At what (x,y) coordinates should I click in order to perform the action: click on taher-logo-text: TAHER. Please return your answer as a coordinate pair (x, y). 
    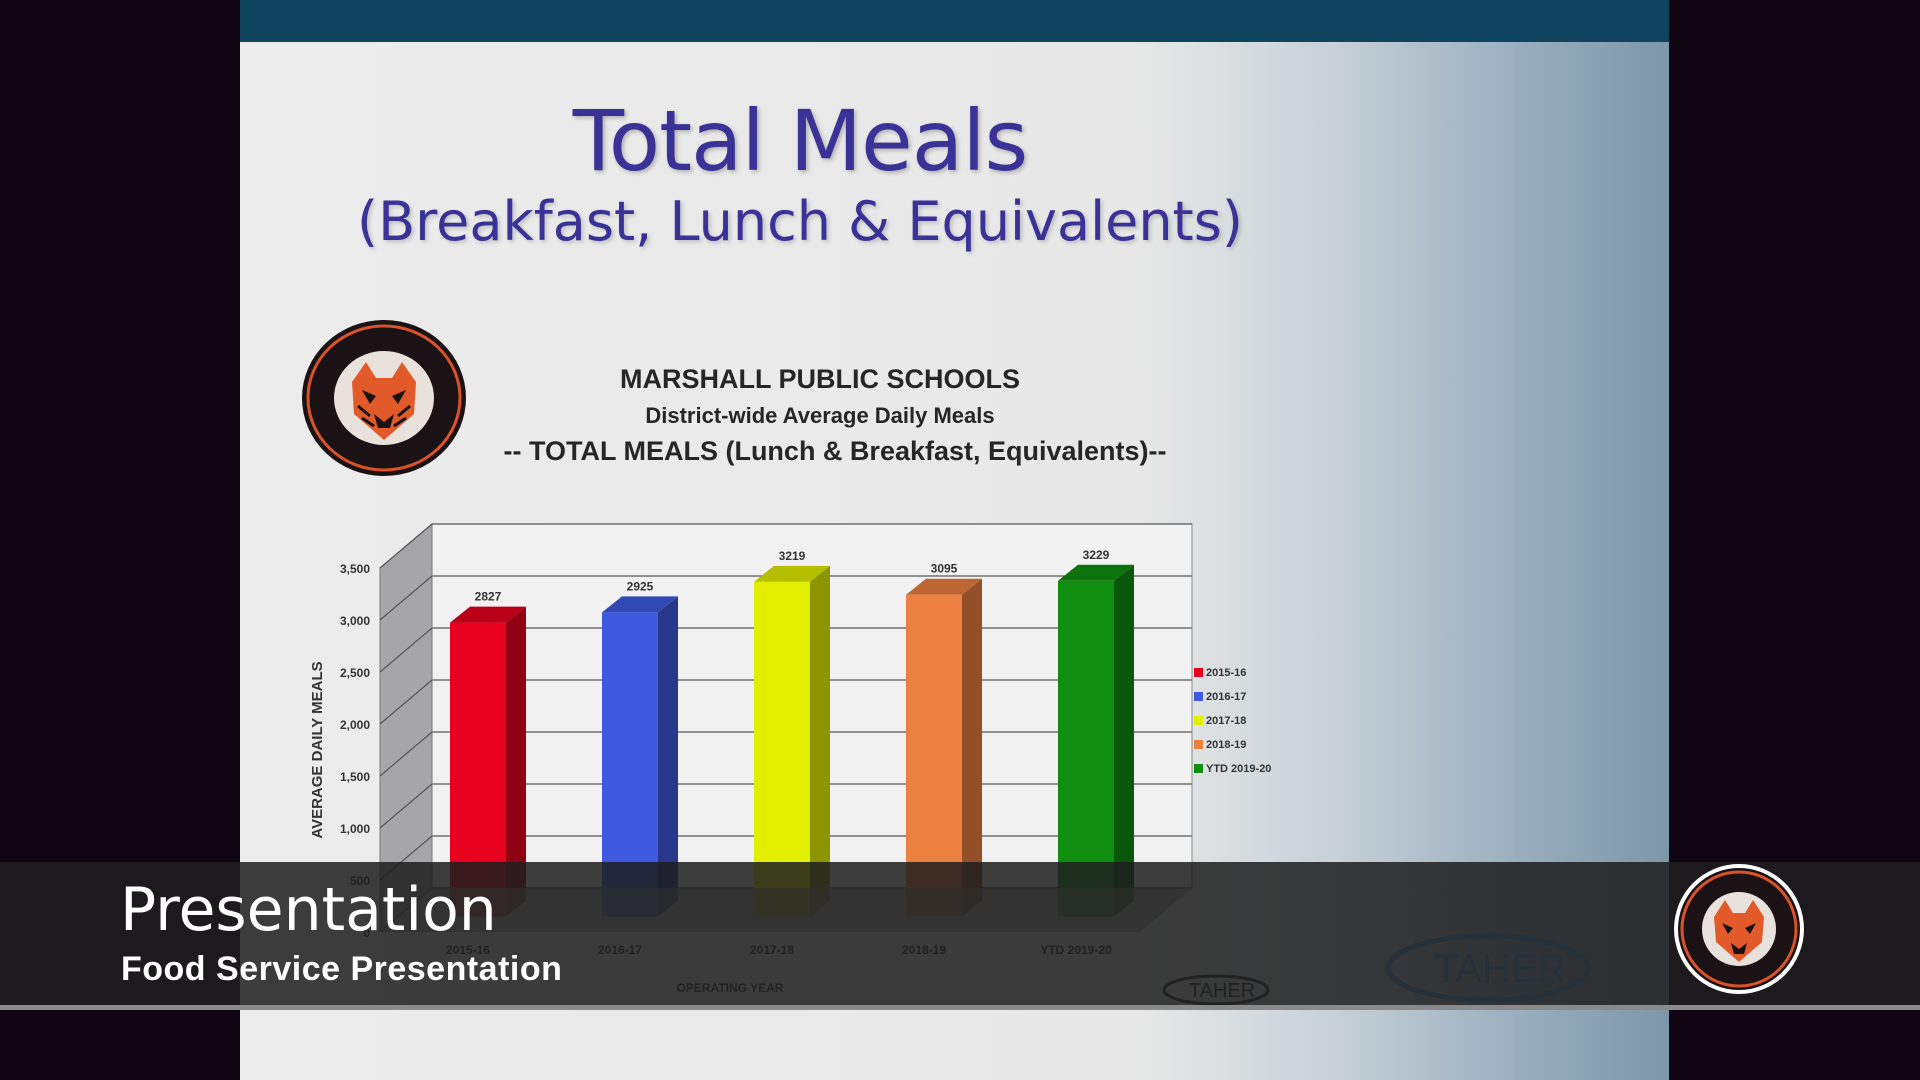
    Looking at the image, I should click on (1500, 969).